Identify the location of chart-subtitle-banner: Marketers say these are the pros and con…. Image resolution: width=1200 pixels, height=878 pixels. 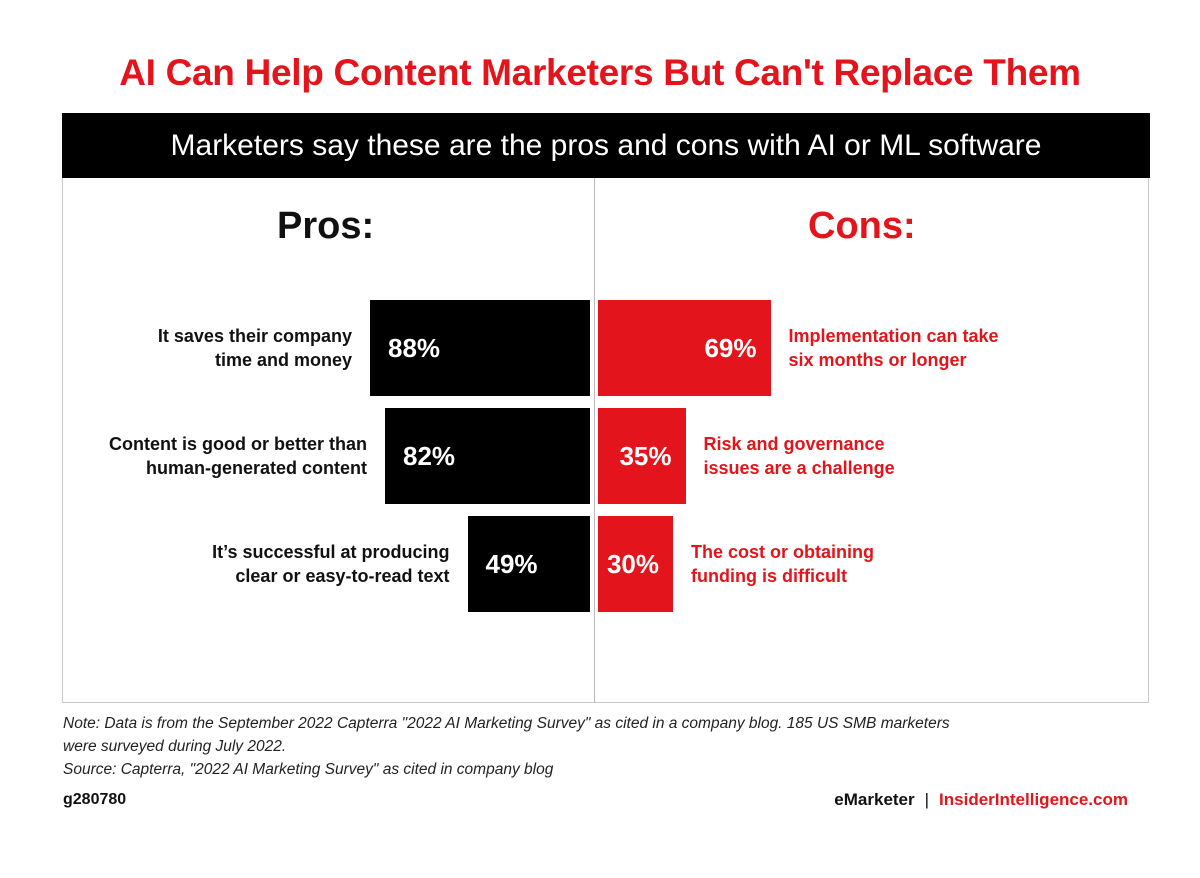
(606, 145).